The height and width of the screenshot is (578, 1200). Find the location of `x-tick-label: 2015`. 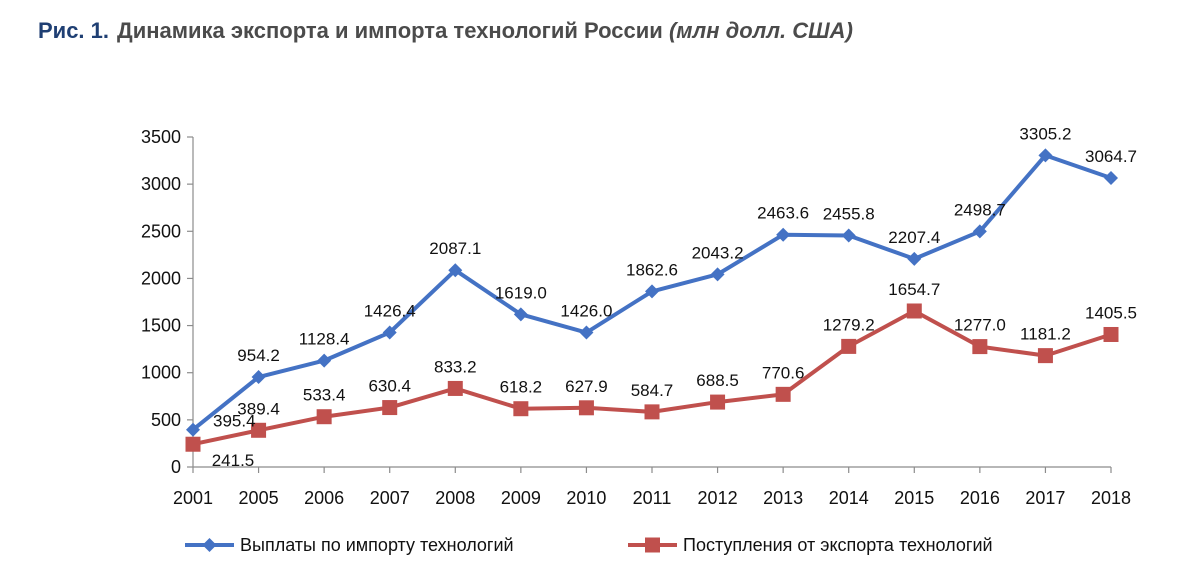

x-tick-label: 2015 is located at coordinates (914, 498).